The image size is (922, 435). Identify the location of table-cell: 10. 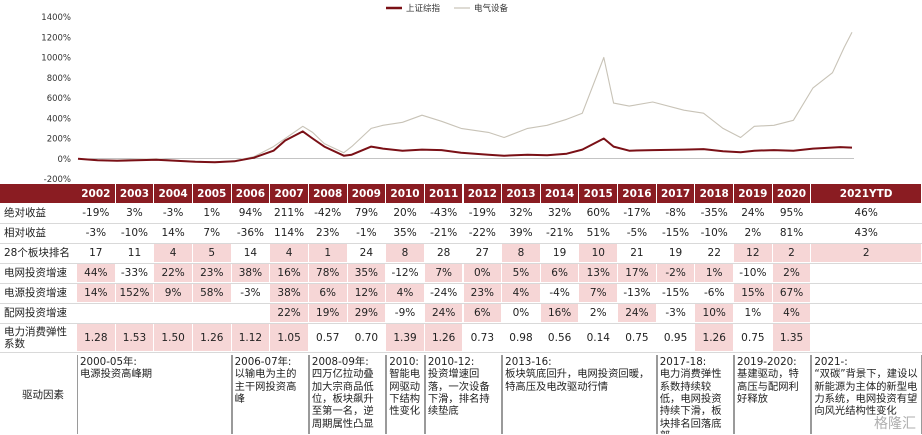
(598, 253).